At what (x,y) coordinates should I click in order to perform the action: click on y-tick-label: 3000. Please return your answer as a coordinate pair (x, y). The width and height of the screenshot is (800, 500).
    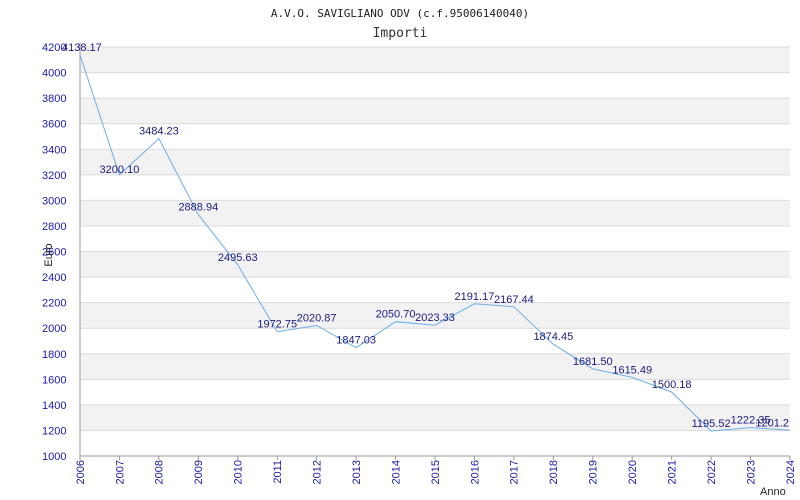
    Looking at the image, I should click on (54, 201).